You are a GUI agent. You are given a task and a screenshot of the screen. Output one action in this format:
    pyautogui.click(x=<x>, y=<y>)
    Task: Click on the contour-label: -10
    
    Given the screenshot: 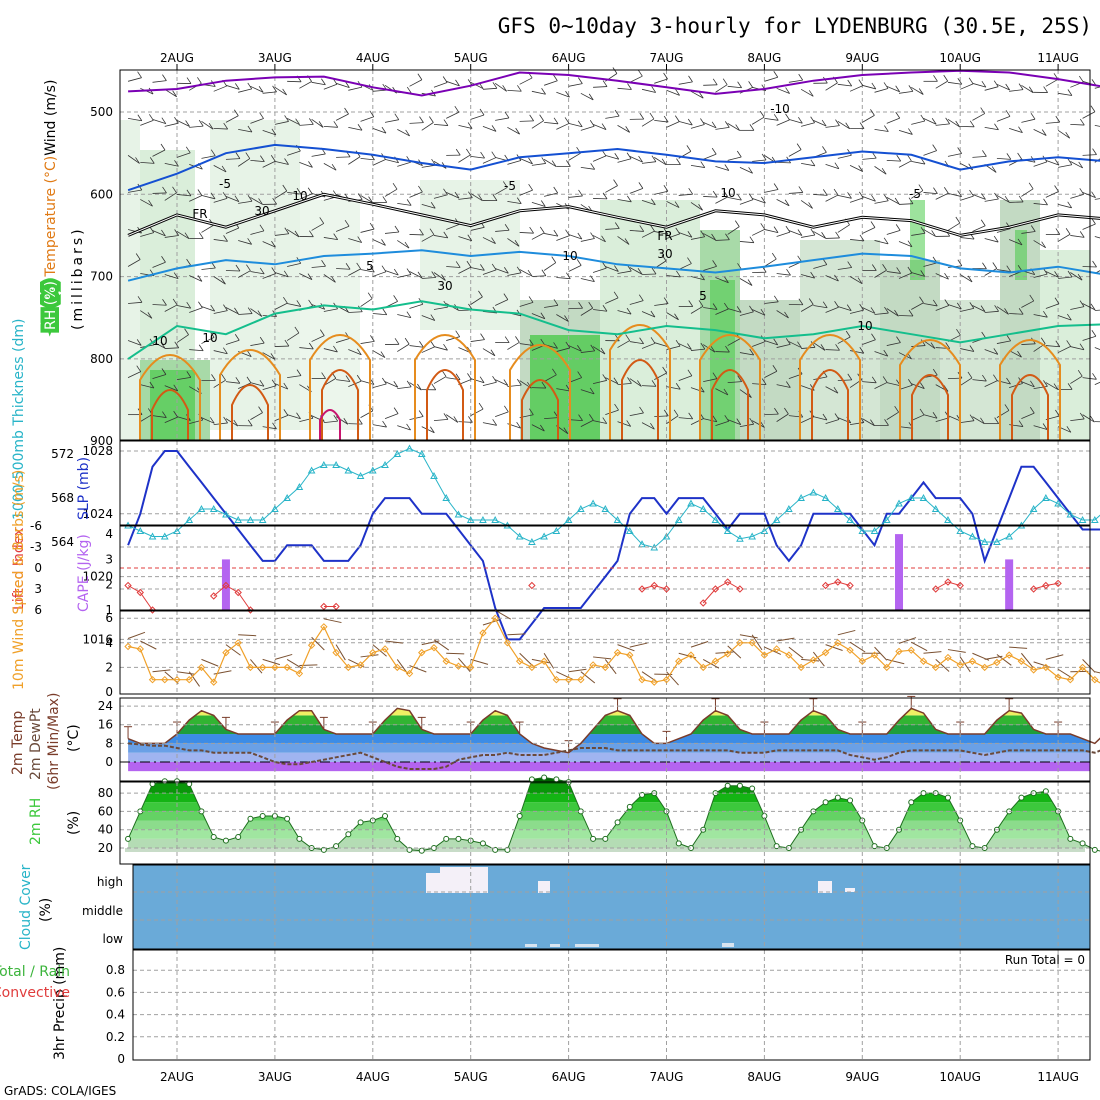 What is the action you would take?
    pyautogui.click(x=780, y=109)
    